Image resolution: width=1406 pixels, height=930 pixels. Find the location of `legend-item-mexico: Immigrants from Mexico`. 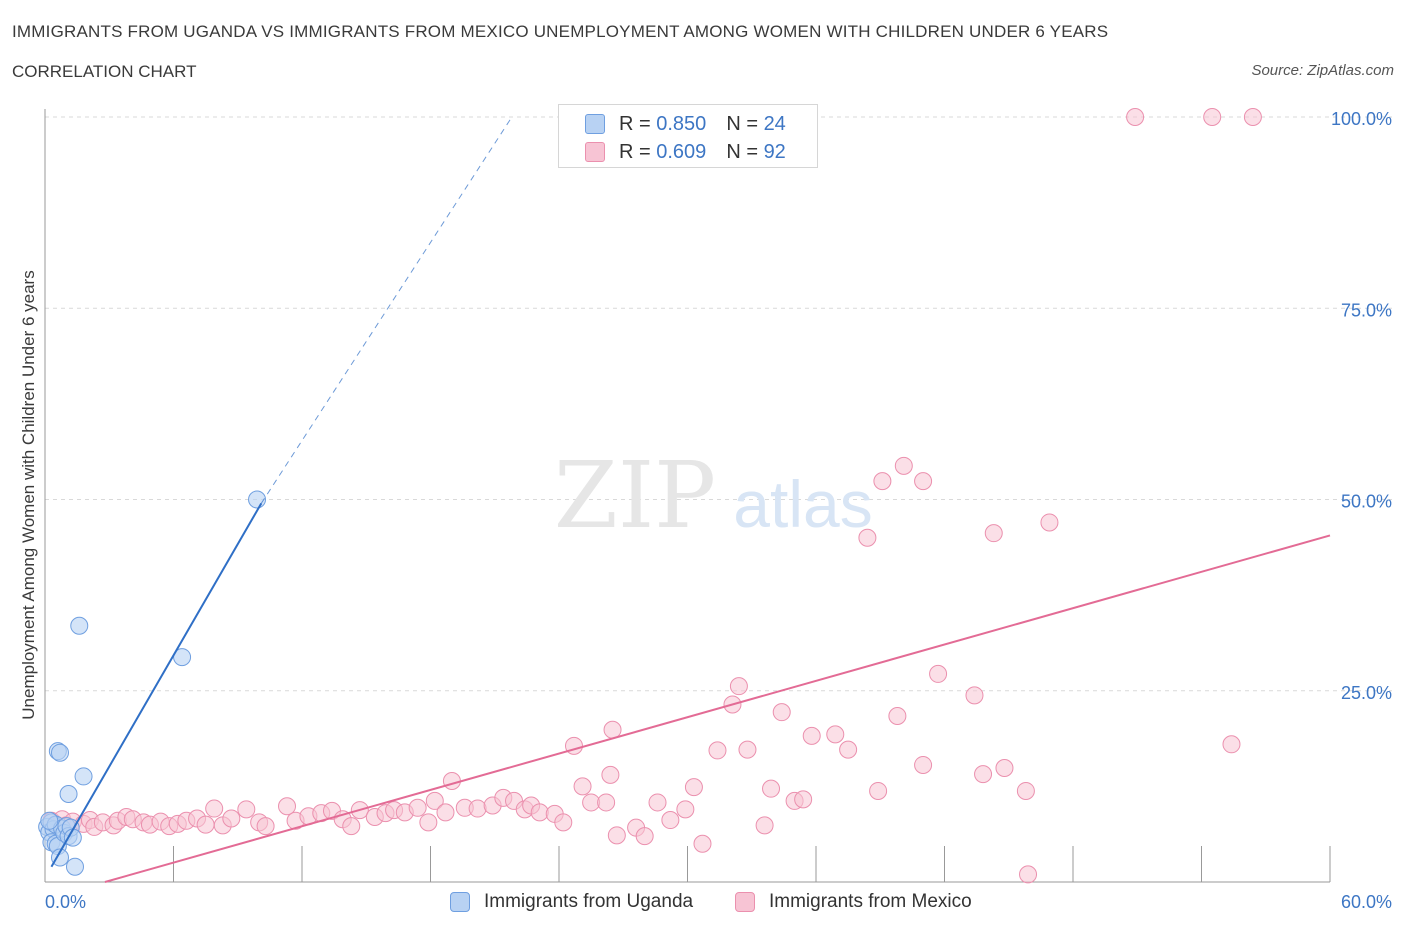

legend-item-mexico: Immigrants from Mexico is located at coordinates (853, 902).